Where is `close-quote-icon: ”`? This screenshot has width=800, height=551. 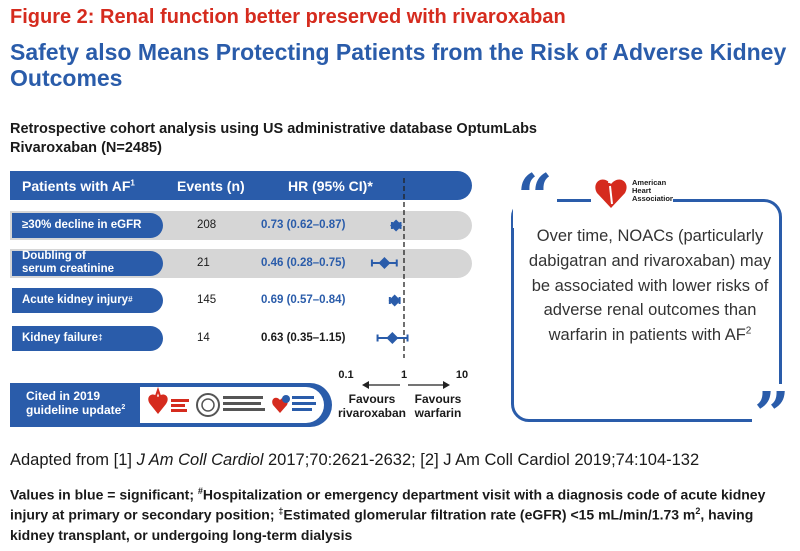 close-quote-icon: ” is located at coordinates (772, 414).